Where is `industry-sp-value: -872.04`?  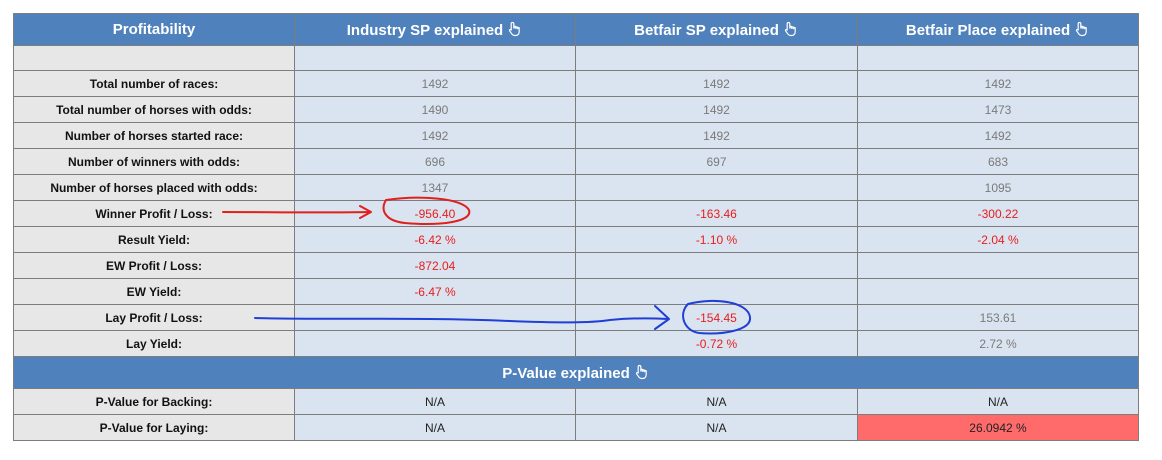
industry-sp-value: -872.04 is located at coordinates (435, 265).